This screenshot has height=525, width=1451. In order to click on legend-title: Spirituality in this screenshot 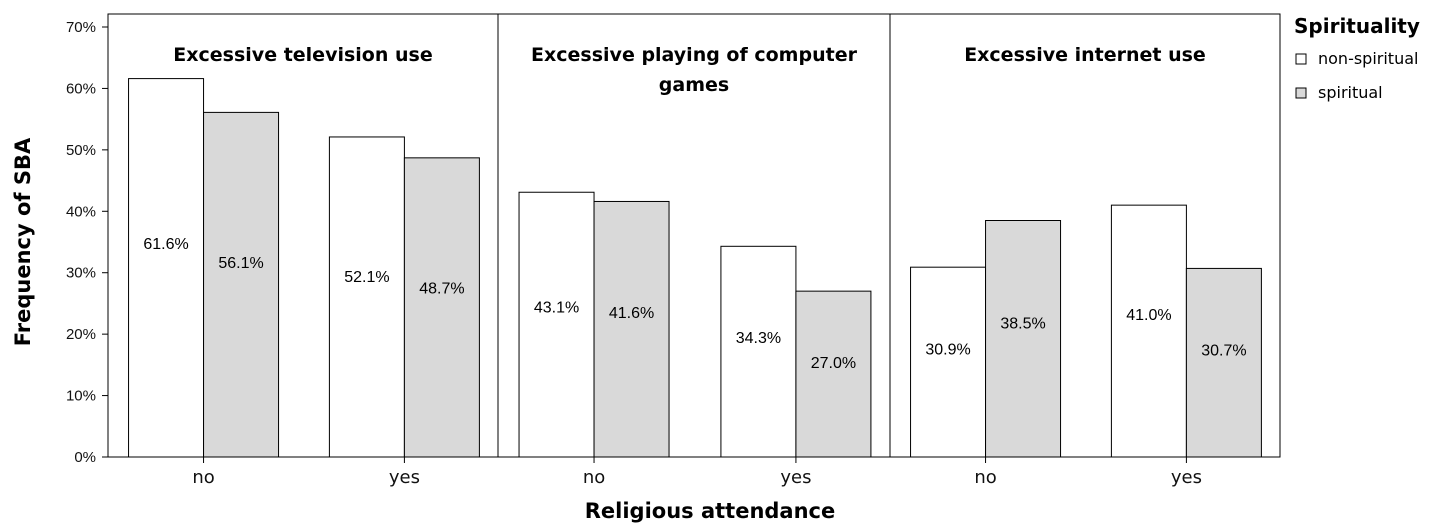, I will do `click(1357, 26)`.